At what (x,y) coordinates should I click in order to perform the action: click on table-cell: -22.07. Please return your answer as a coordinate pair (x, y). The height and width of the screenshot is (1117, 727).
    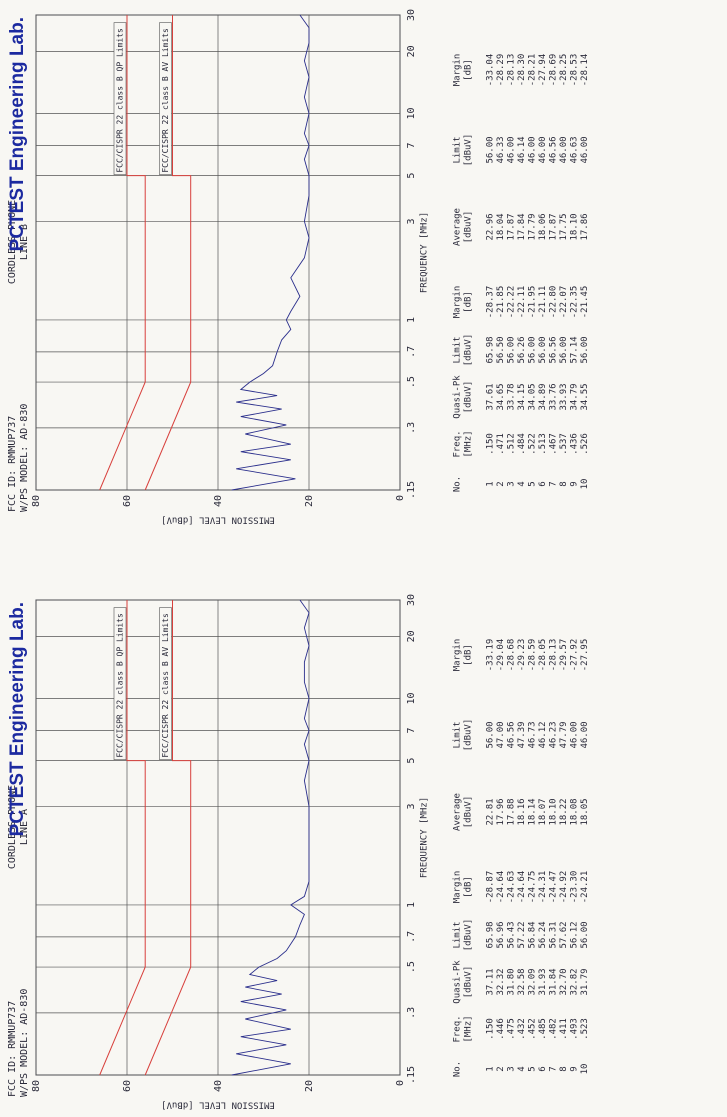
    Looking at the image, I should click on (564, 302).